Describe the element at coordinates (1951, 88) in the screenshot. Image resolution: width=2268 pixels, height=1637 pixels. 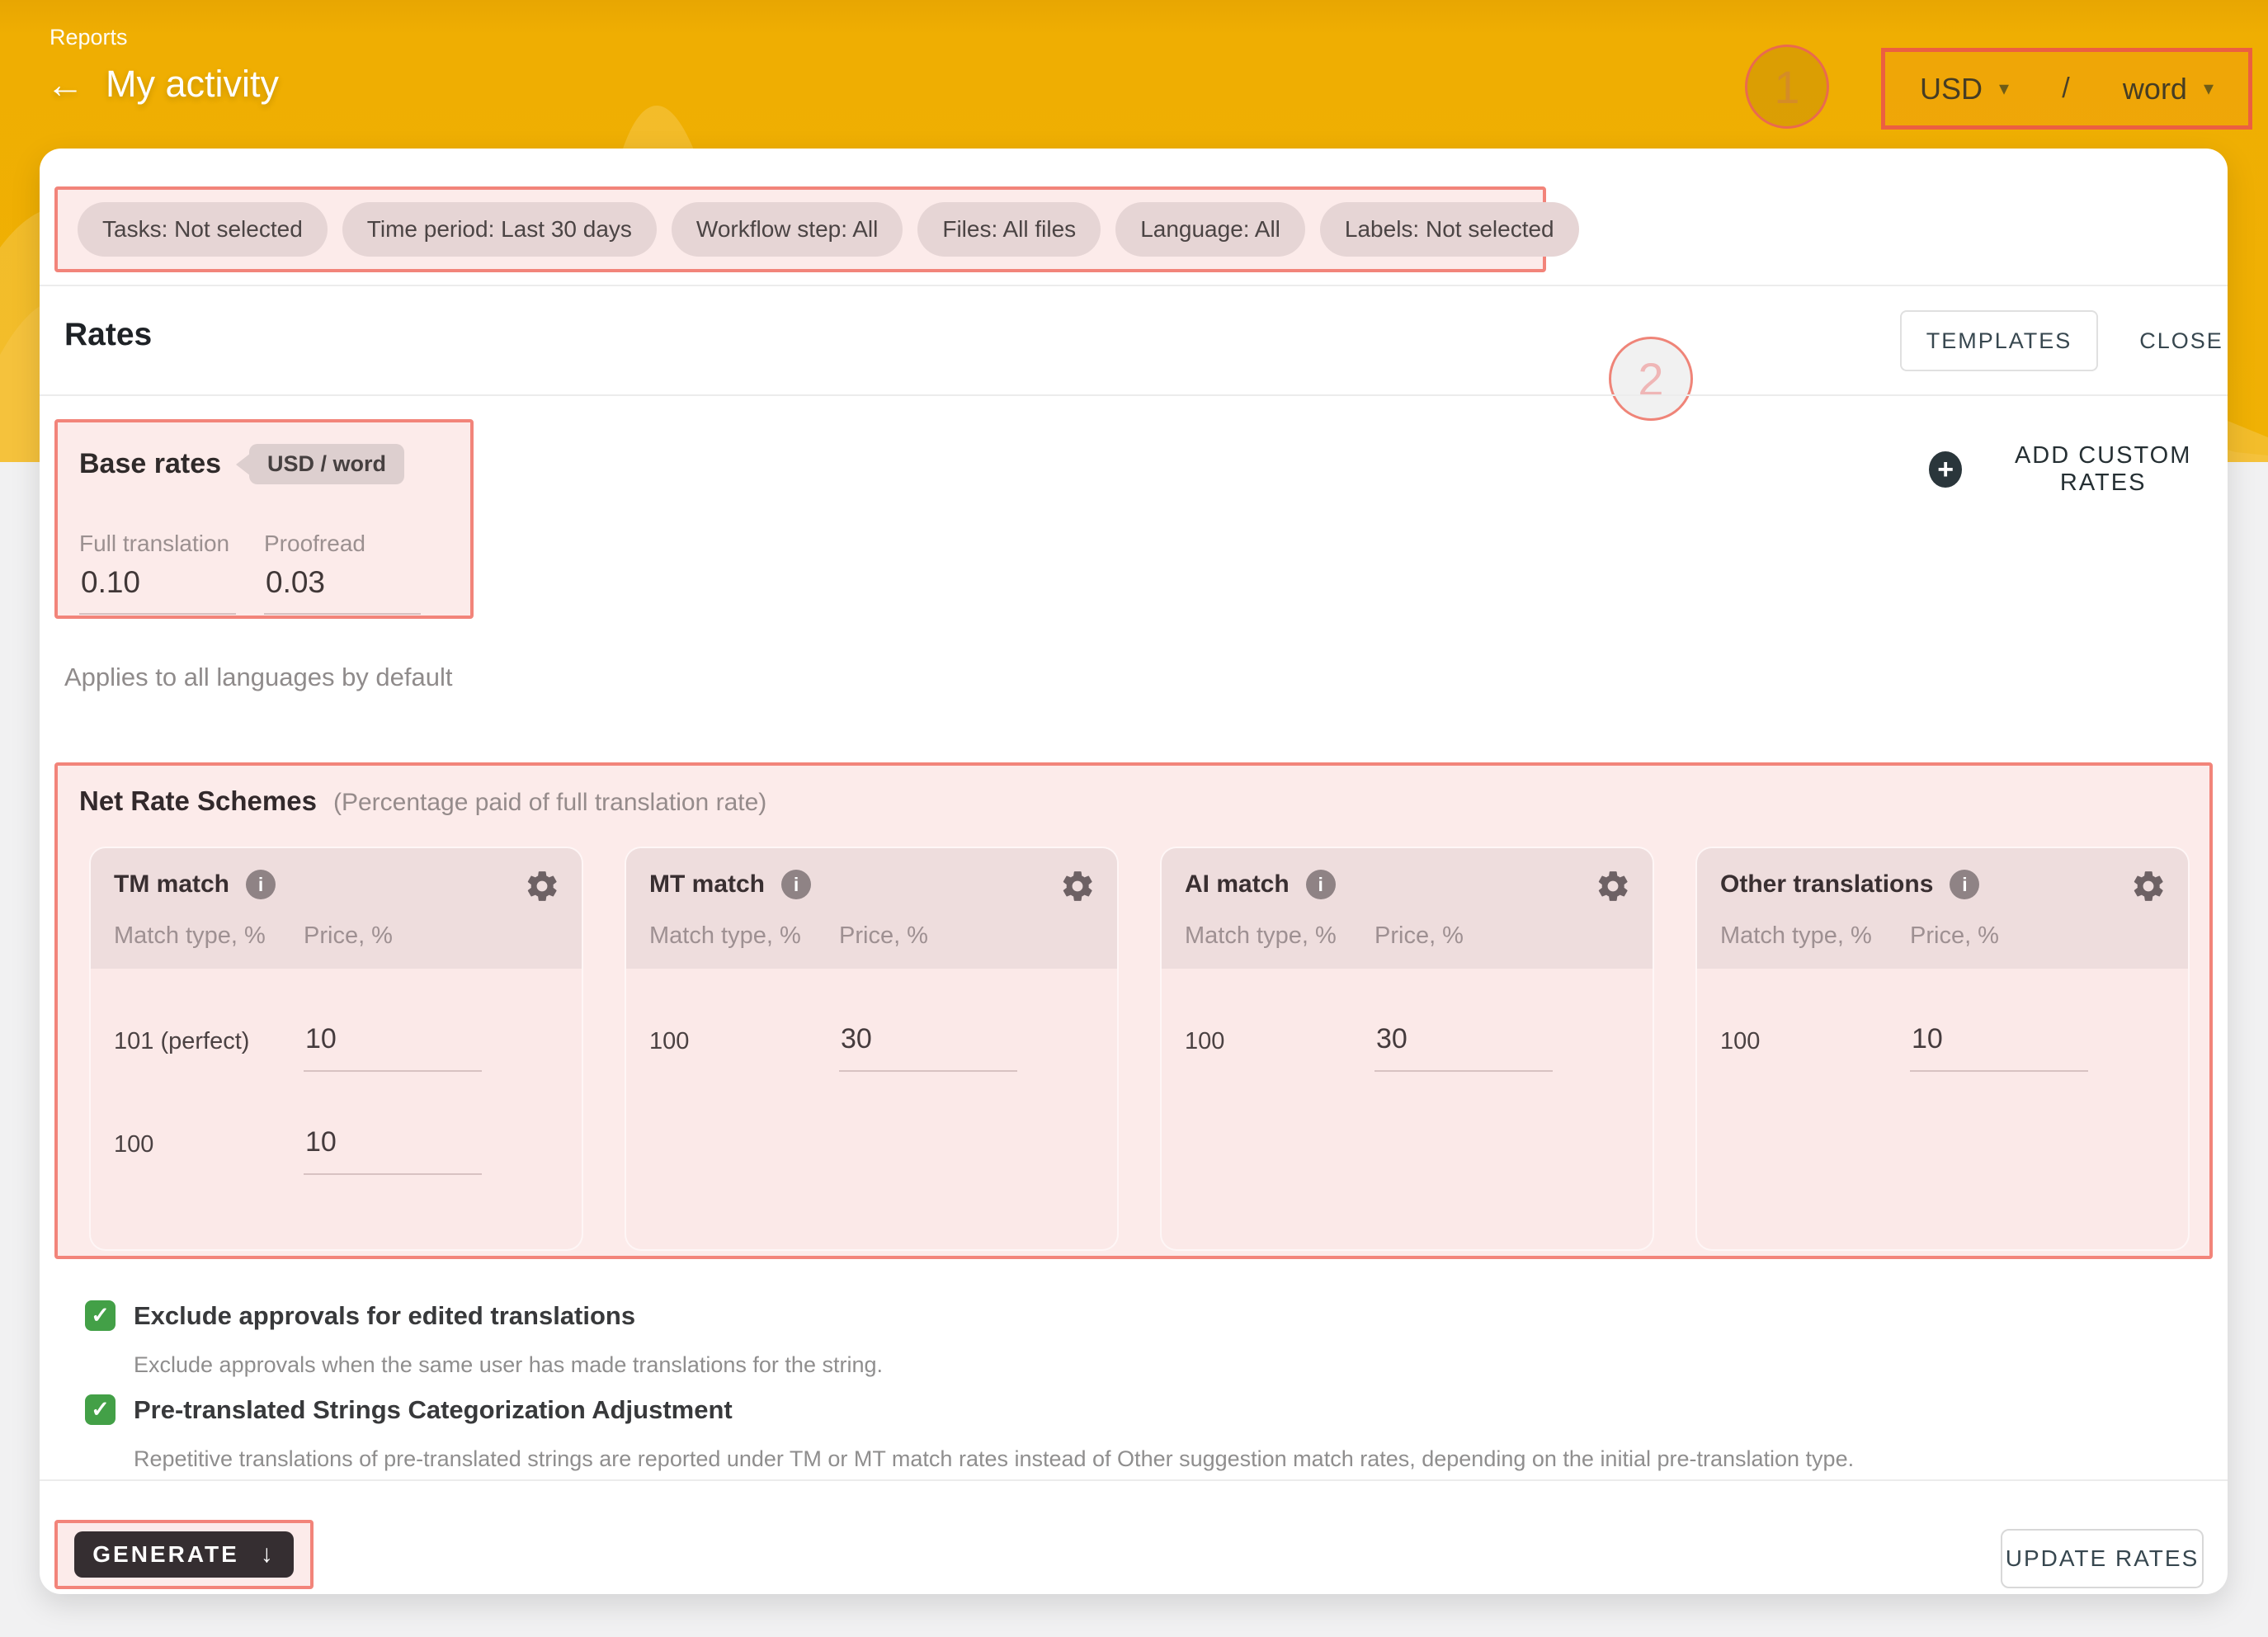
I see `currency-value: USD` at that location.